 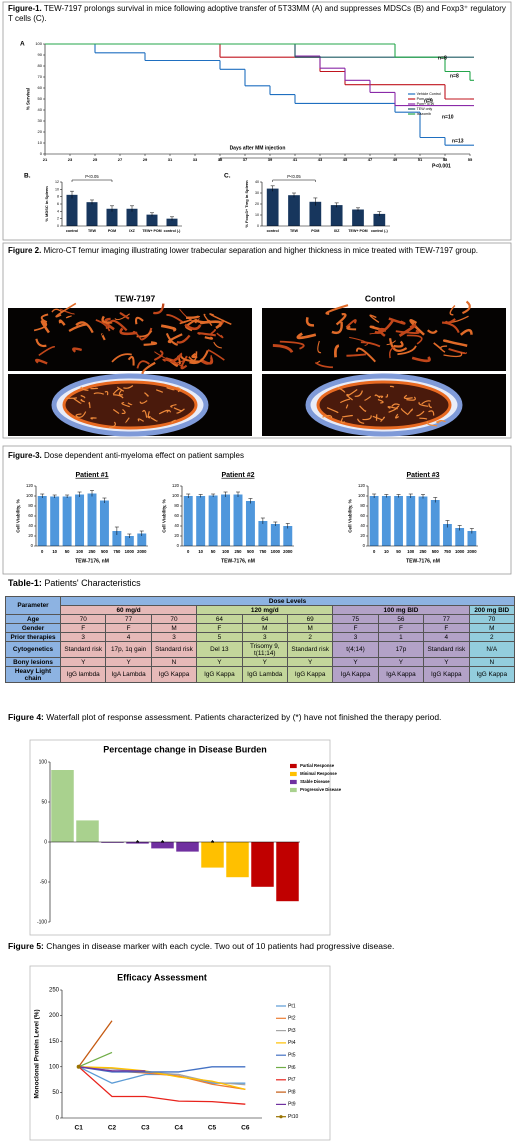 I want to click on legend-label: Pom+TEW, so click(x=426, y=104).